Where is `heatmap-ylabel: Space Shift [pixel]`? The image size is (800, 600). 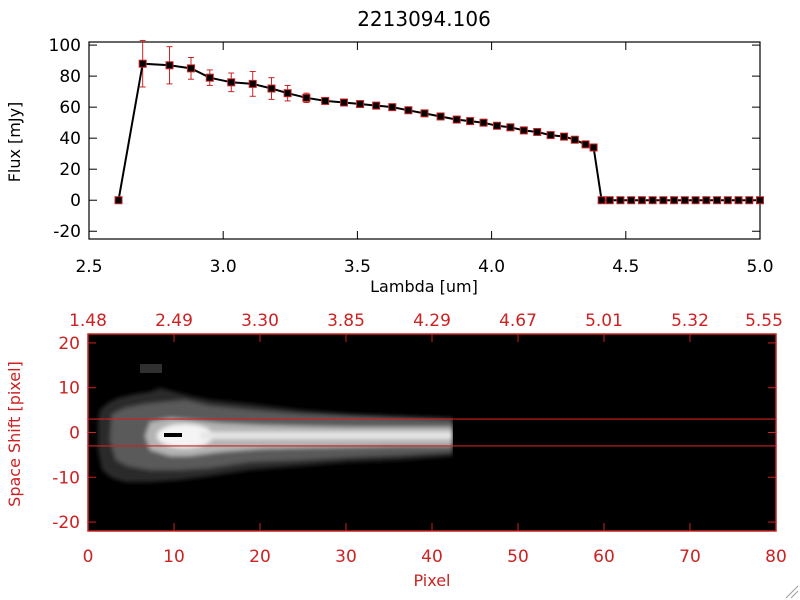
heatmap-ylabel: Space Shift [pixel] is located at coordinates (14, 434).